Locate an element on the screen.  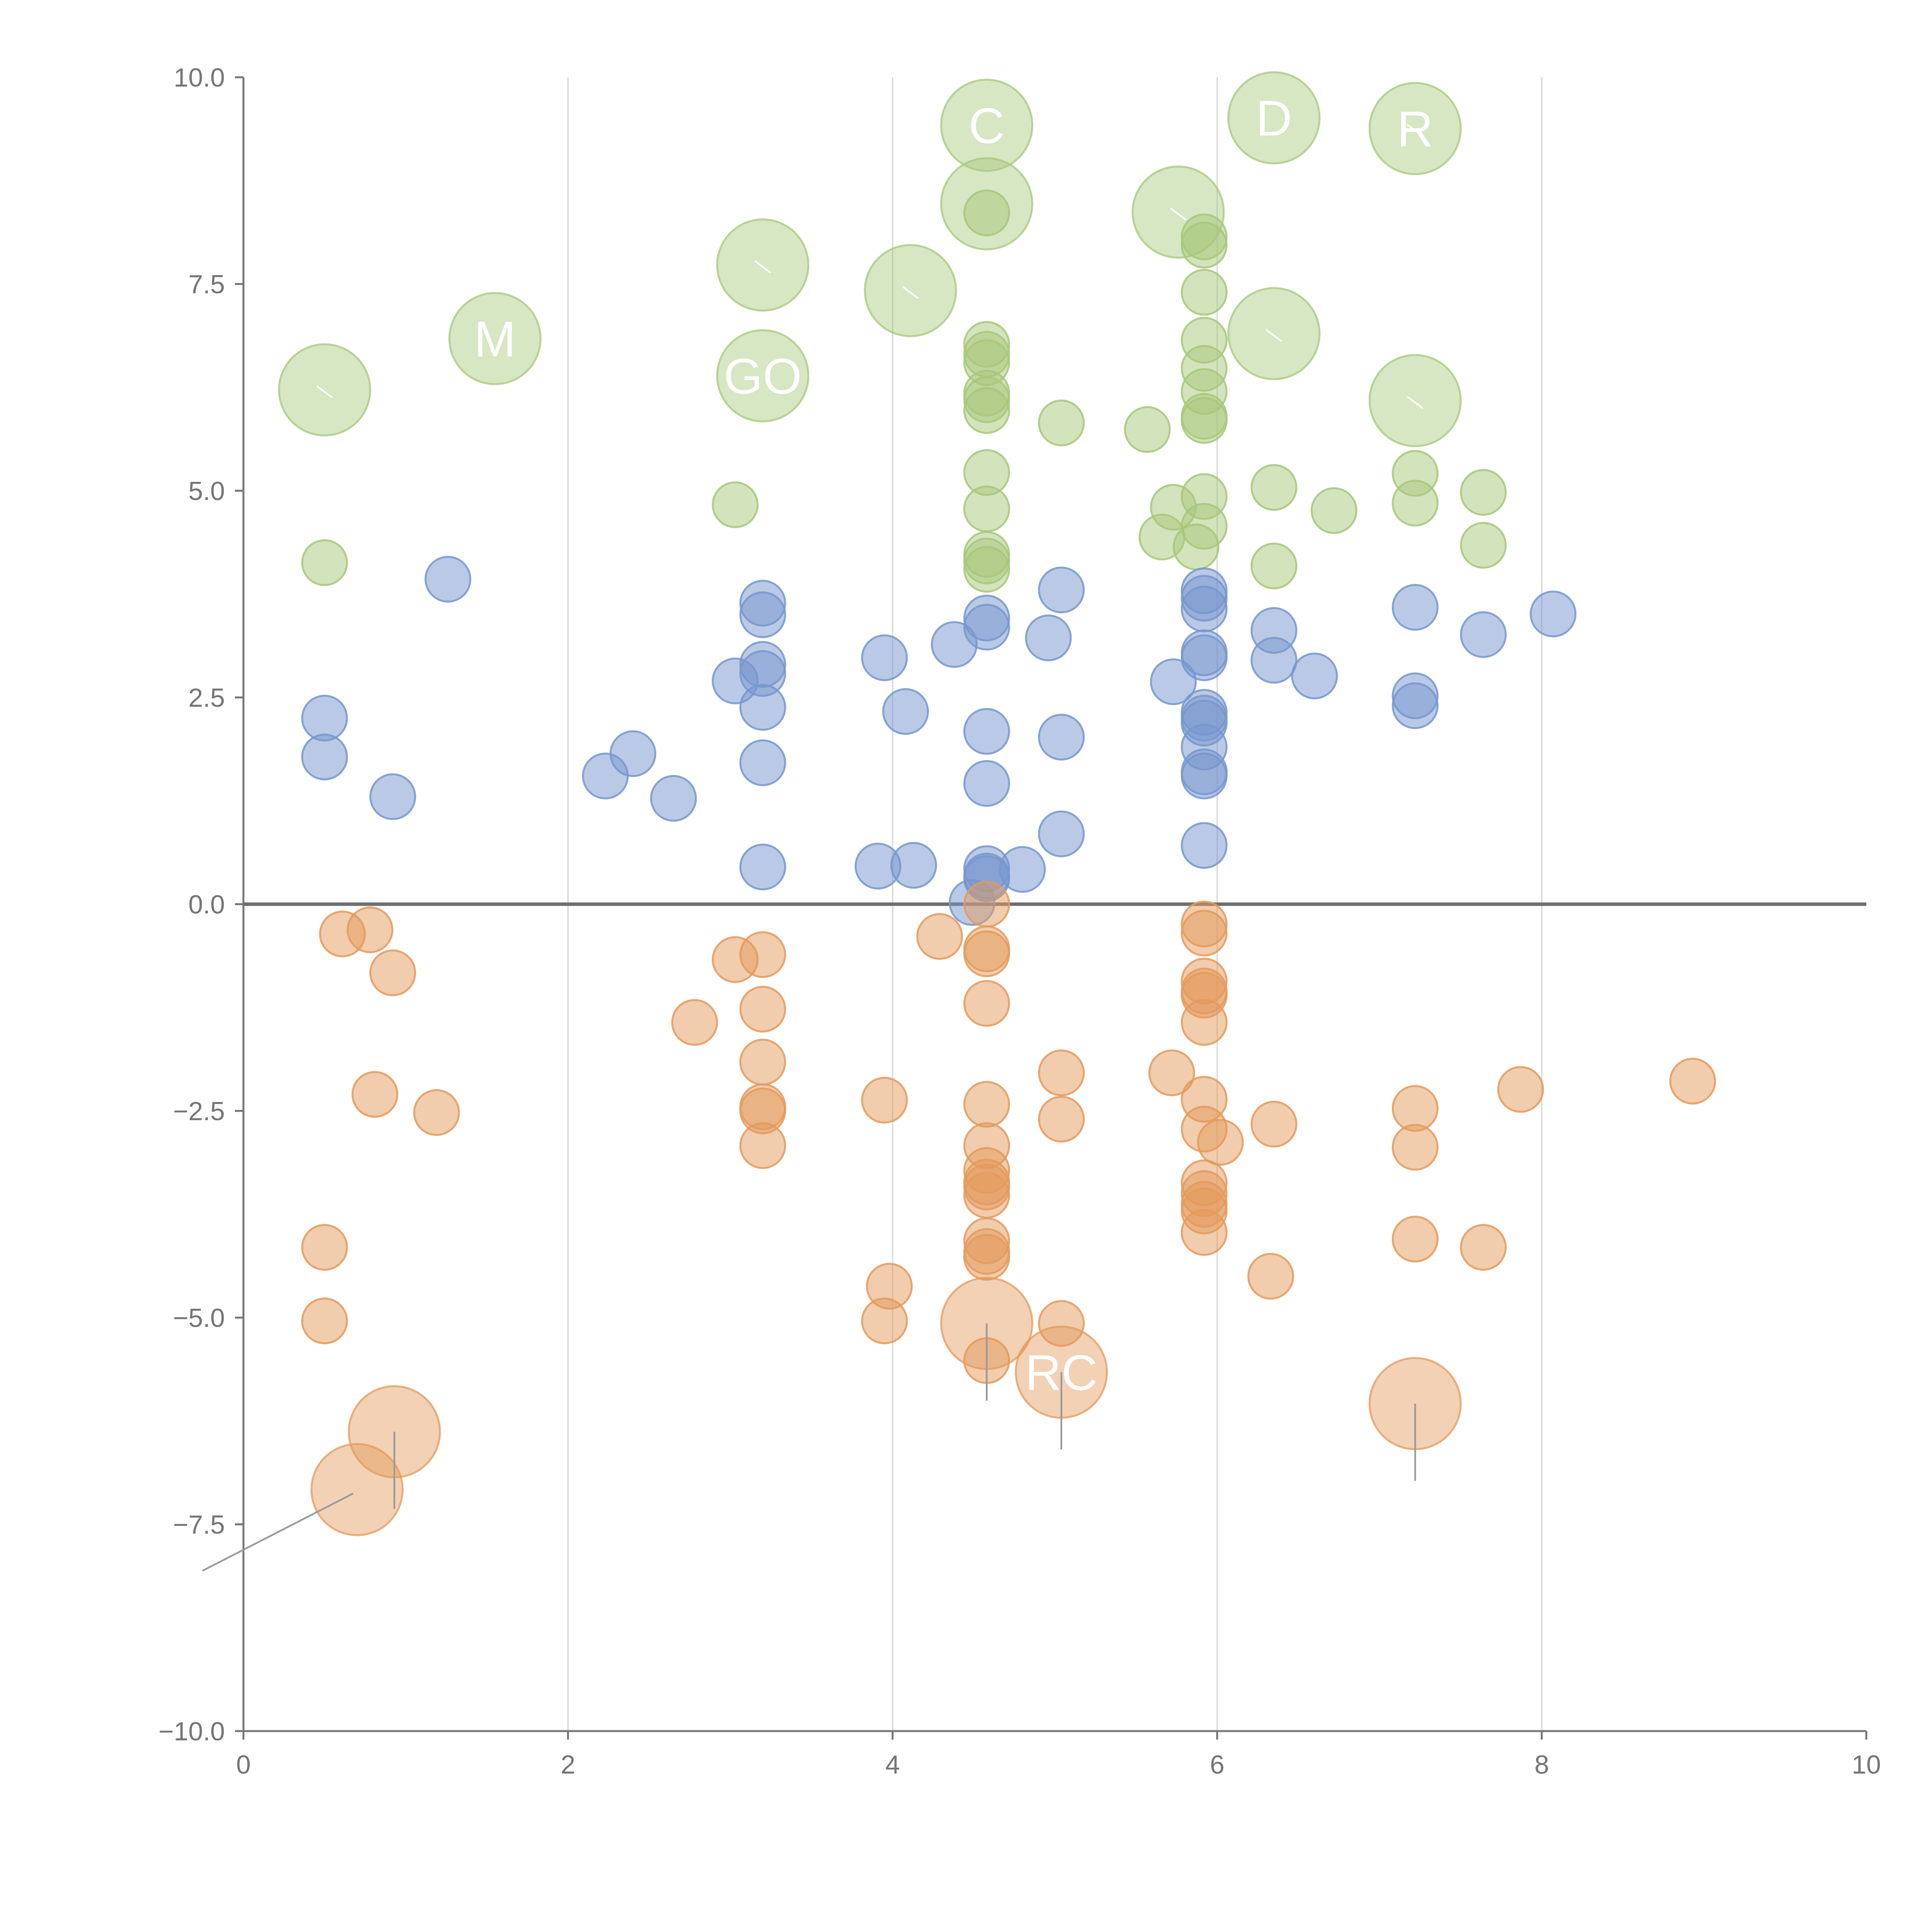
x-tick-label: 6 is located at coordinates (1218, 1765).